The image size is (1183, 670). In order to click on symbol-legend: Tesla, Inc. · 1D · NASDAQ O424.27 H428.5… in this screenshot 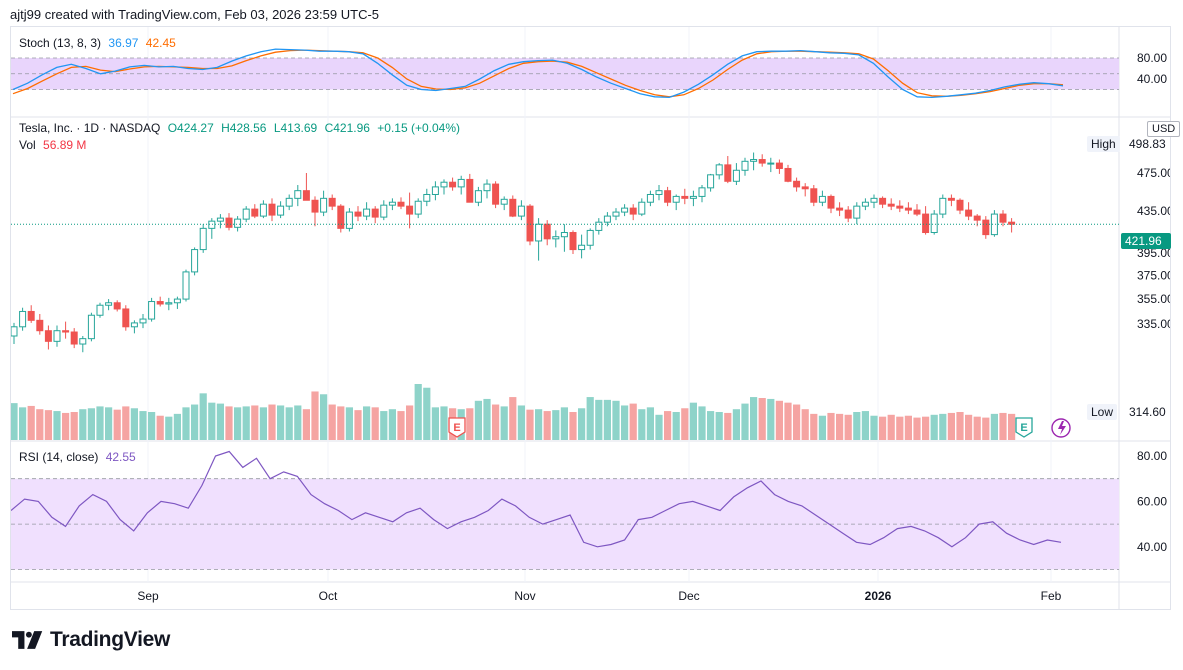, I will do `click(241, 128)`.